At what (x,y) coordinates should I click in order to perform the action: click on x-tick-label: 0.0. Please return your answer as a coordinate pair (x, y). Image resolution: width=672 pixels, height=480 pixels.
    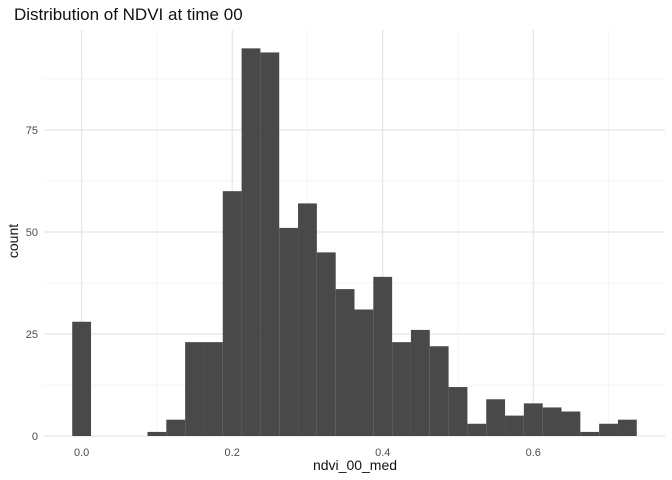
    Looking at the image, I should click on (81, 453).